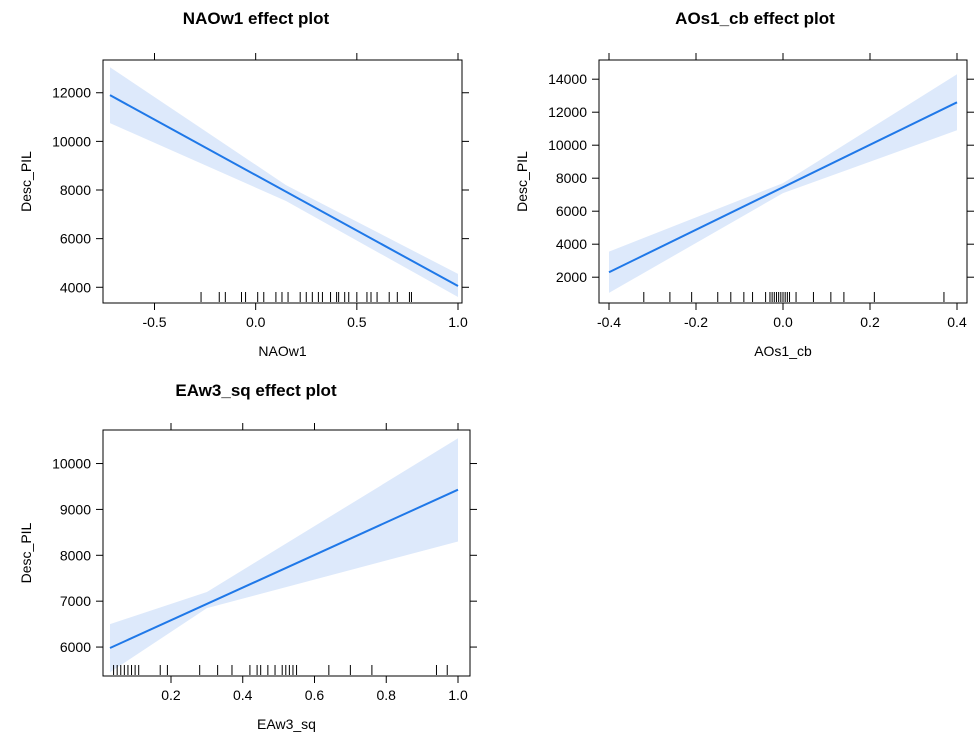 This screenshot has height=733, width=979. What do you see at coordinates (75, 601) in the screenshot?
I see `y-tick-label: 7000` at bounding box center [75, 601].